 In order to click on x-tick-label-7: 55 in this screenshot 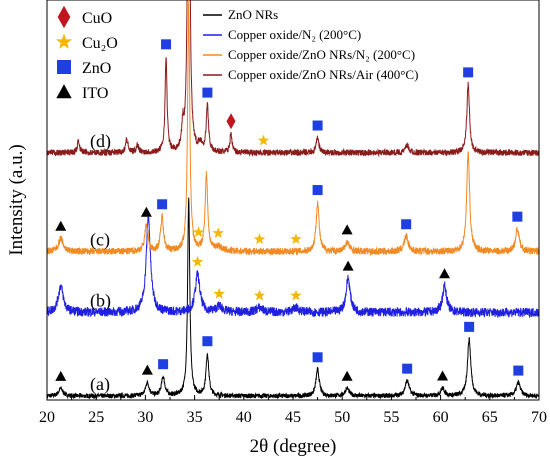, I will do `click(391, 417)`.